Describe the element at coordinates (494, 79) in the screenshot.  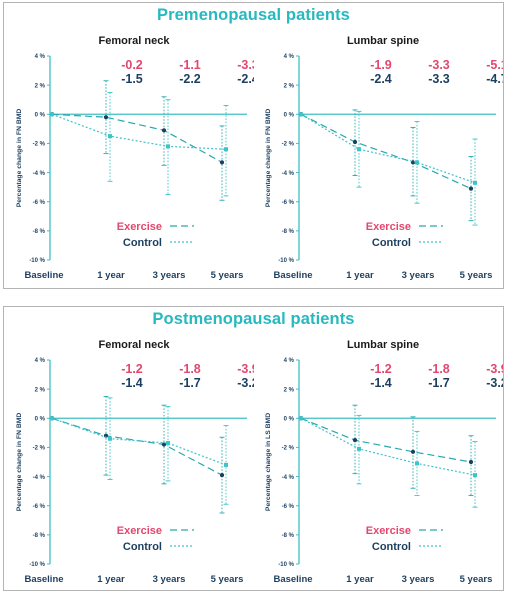
I see `diff-label-control: -4.7` at that location.